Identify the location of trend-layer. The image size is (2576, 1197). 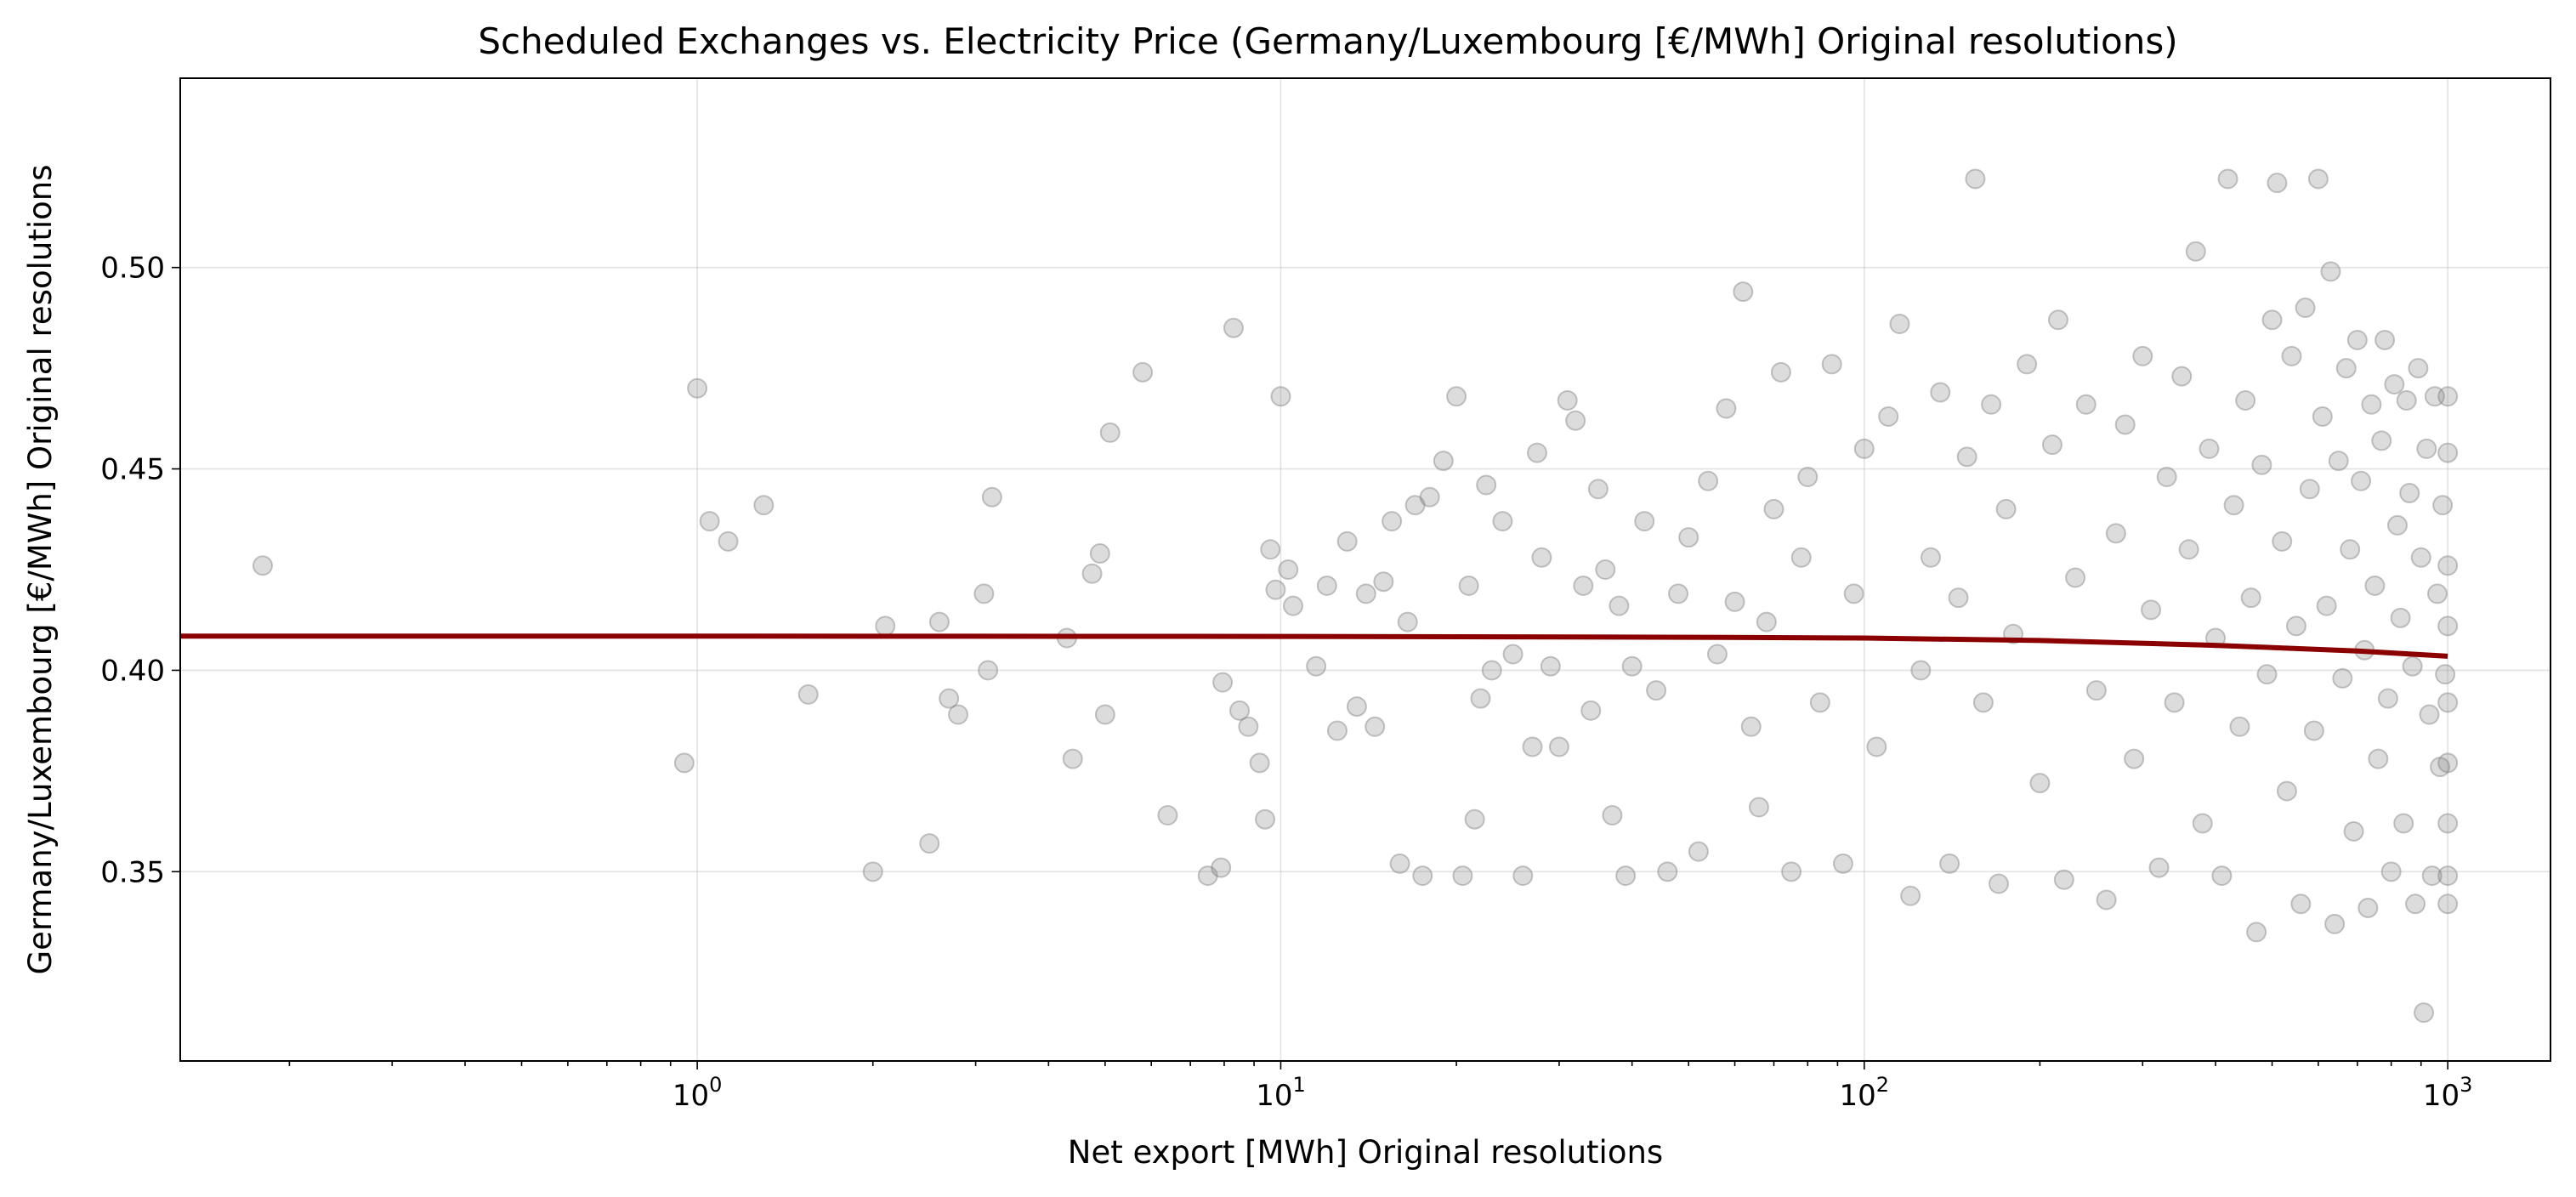
(1314, 646).